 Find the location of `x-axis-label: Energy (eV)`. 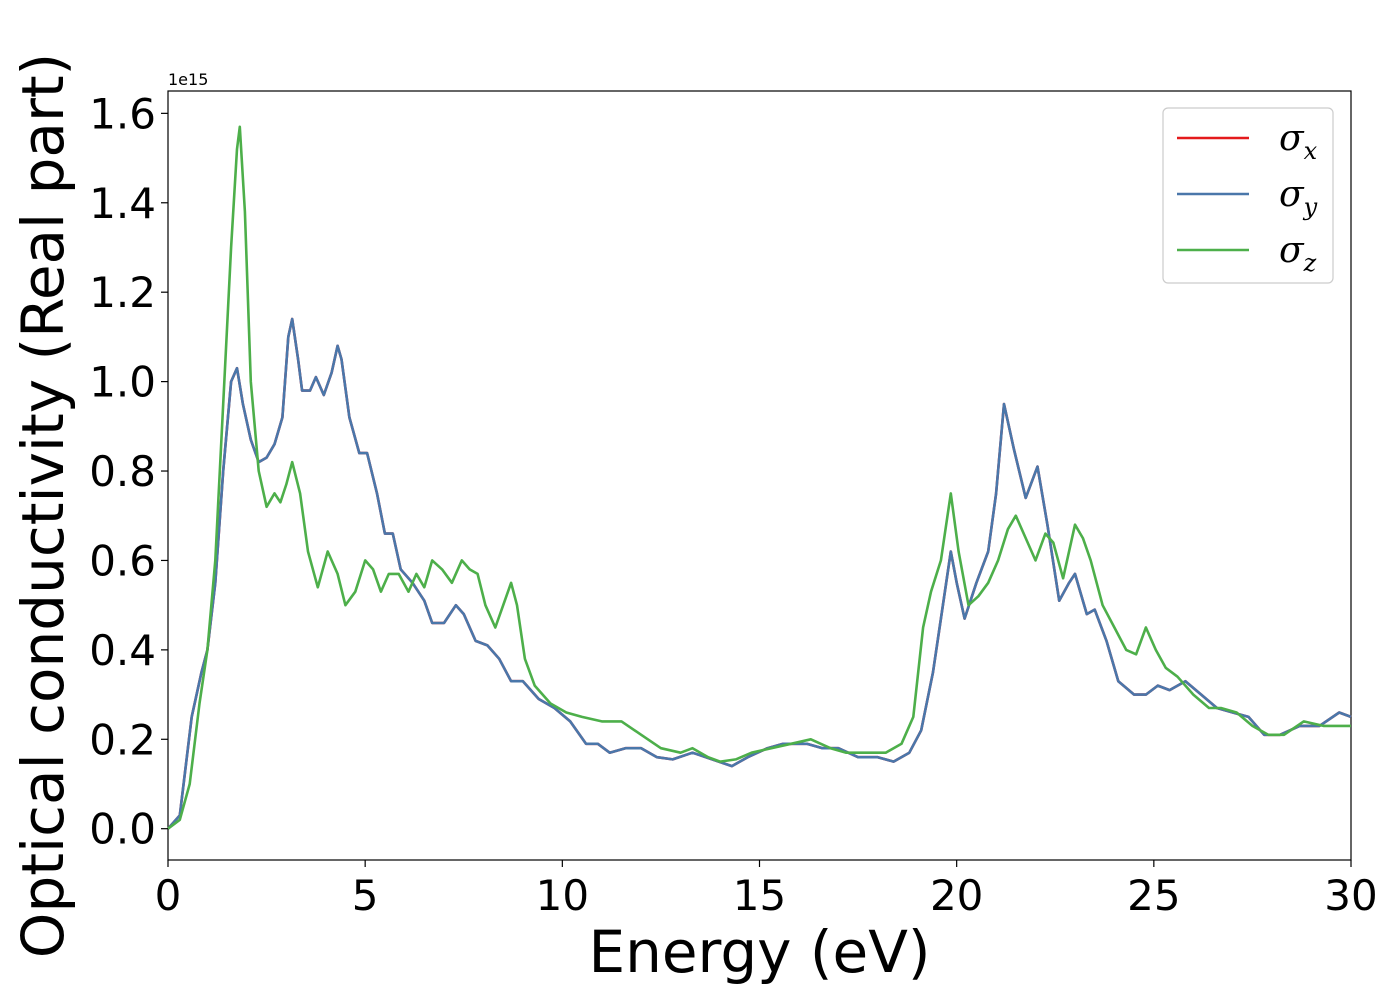

x-axis-label: Energy (eV) is located at coordinates (759, 952).